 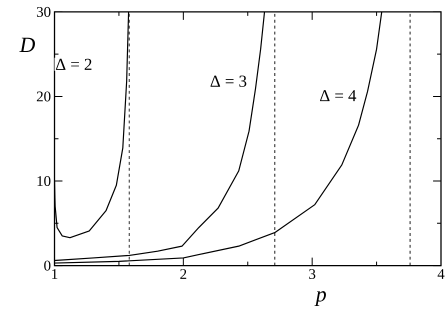 I want to click on x-tick-label: 2, so click(x=183, y=274).